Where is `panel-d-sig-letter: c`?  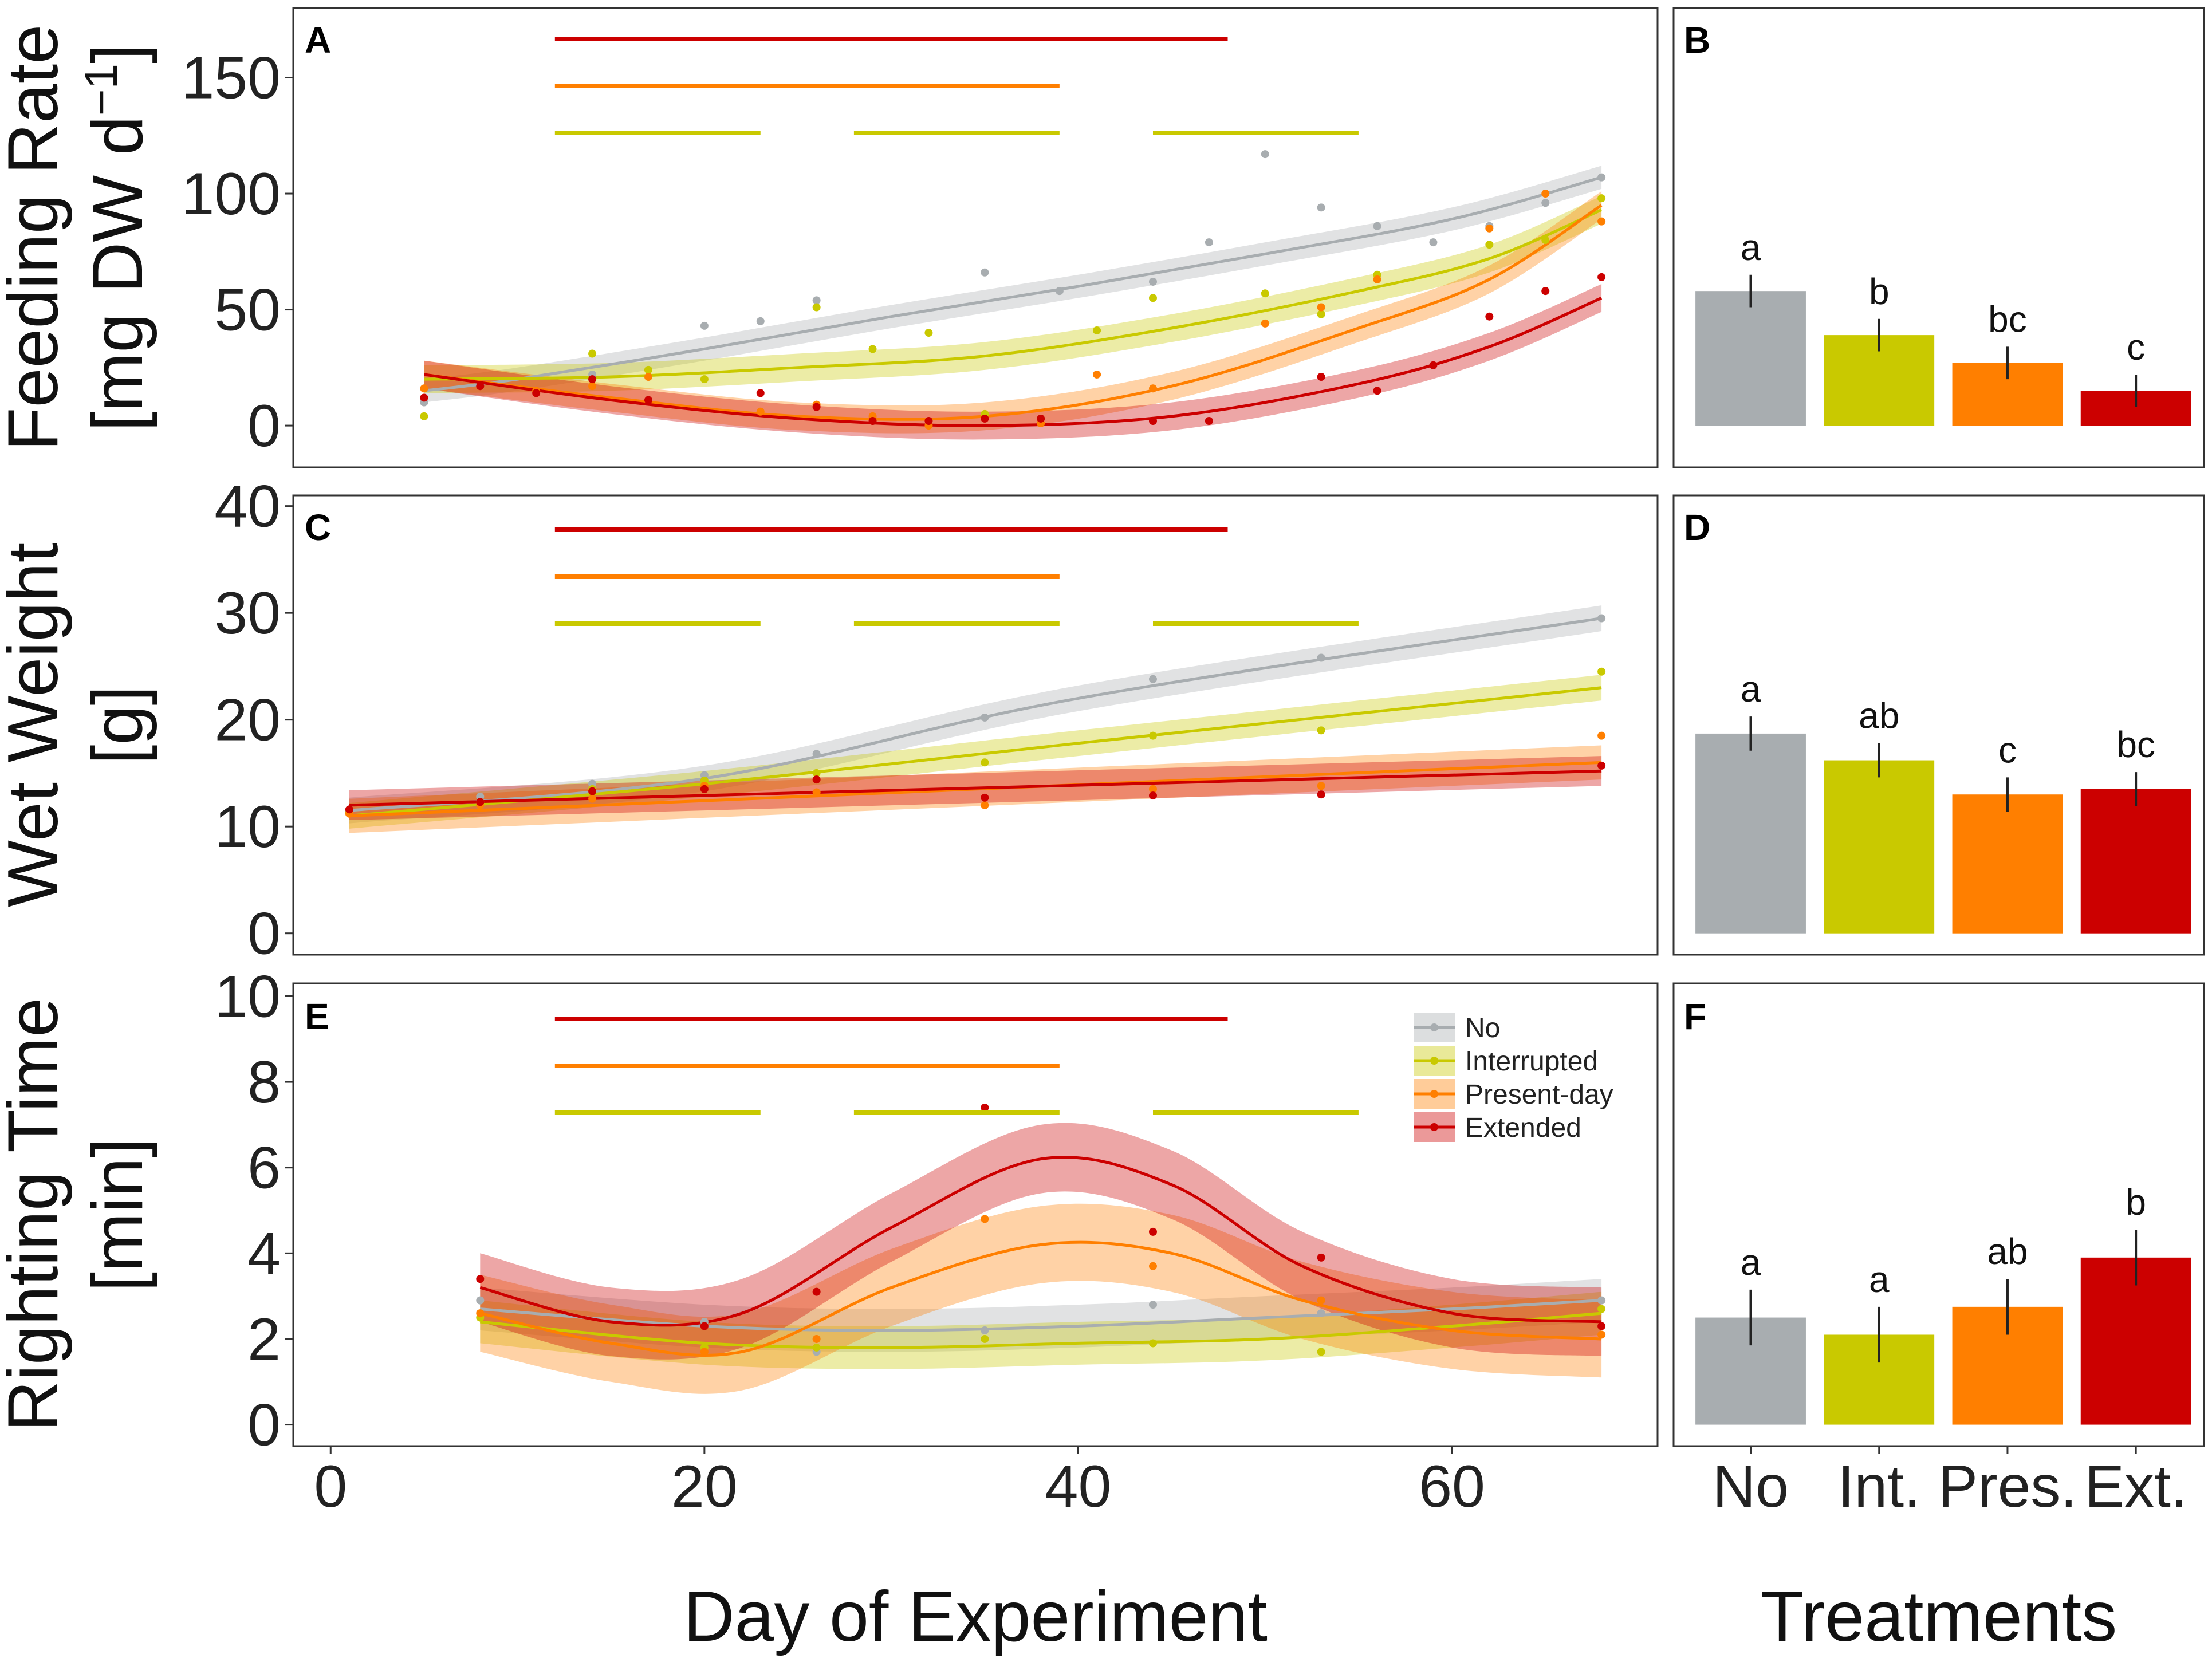 panel-d-sig-letter: c is located at coordinates (2008, 749).